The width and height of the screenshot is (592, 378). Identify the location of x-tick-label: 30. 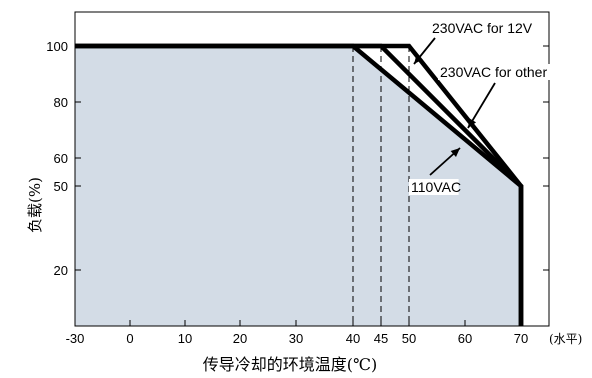
(296, 338).